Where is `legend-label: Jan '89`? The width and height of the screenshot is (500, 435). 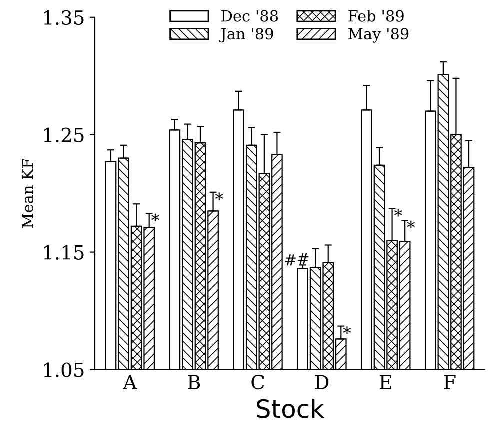
legend-label: Jan '89 is located at coordinates (246, 35).